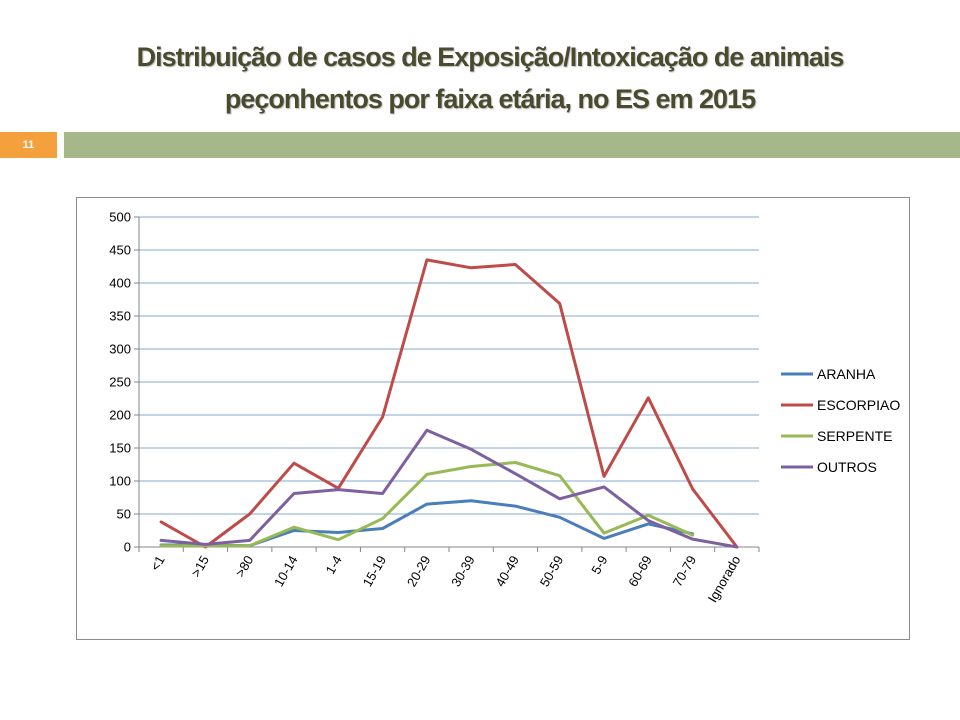 This screenshot has width=960, height=720. Describe the element at coordinates (375, 571) in the screenshot. I see `x-tick-label: 15-19` at that location.